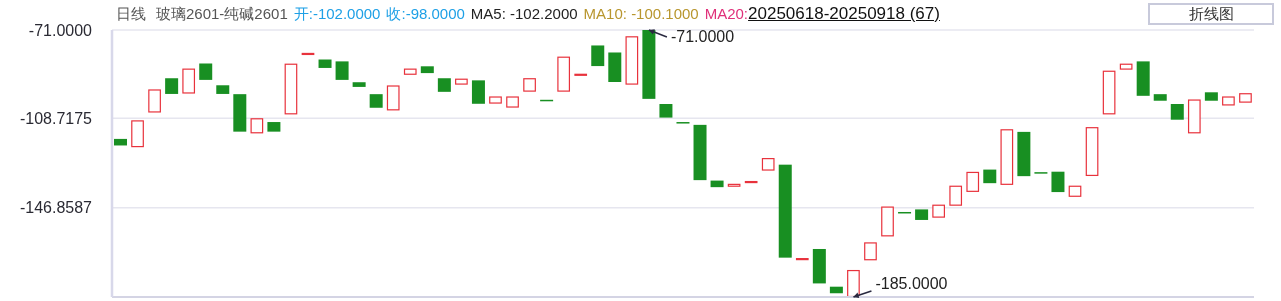 This screenshot has width=1281, height=301. Describe the element at coordinates (702, 36) in the screenshot. I see `annotation: -71.0000` at that location.